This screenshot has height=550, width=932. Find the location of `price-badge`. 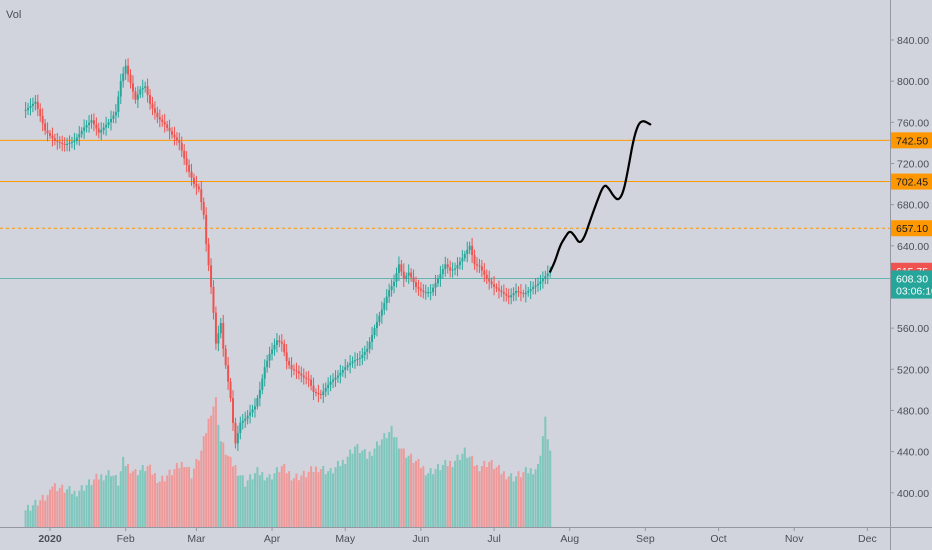

price-badge is located at coordinates (911, 278).